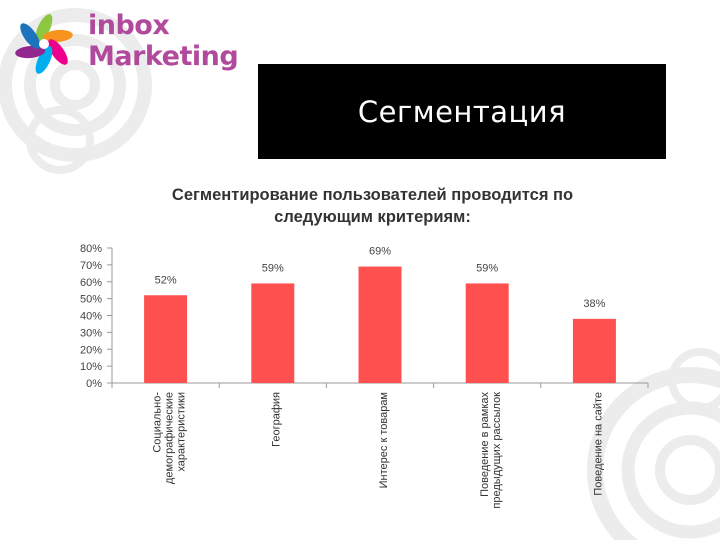  I want to click on category-label: Поведение на сайте, so click(598, 444).